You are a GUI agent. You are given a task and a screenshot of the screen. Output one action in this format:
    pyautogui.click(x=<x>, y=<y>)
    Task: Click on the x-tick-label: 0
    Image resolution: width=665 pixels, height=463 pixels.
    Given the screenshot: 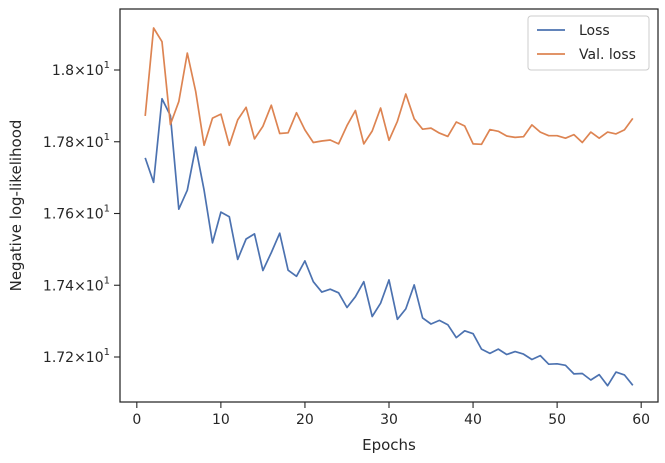 What is the action you would take?
    pyautogui.click(x=136, y=420)
    